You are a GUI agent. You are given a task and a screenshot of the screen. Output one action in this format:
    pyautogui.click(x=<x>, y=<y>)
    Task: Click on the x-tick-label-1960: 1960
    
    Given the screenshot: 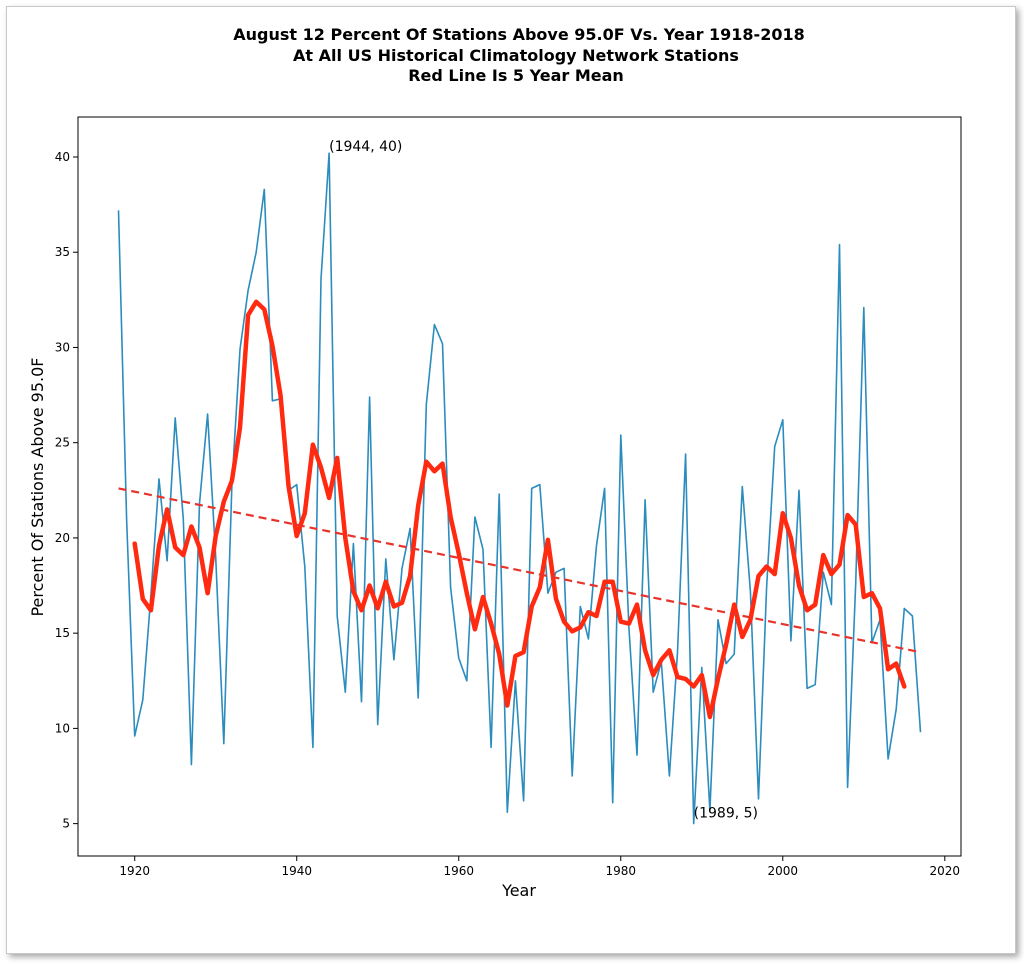 What is the action you would take?
    pyautogui.click(x=458, y=871)
    